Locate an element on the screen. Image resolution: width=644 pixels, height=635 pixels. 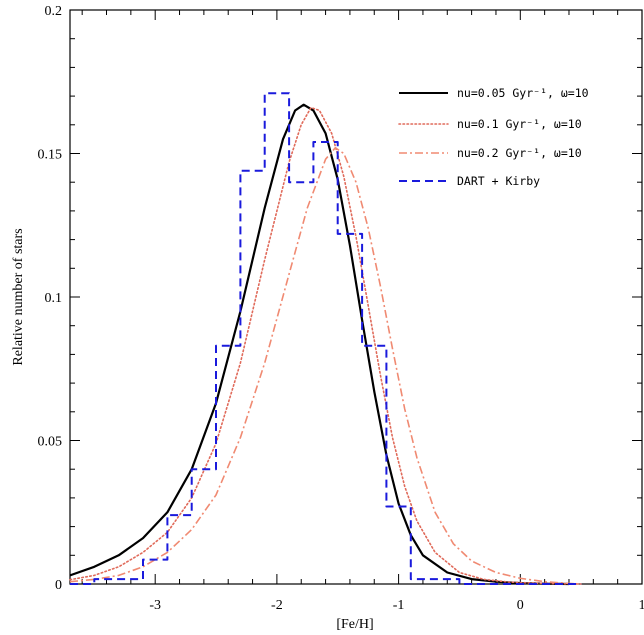
legend-label-series-2: nu=0.2 Gyr⁻¹, ω=10 is located at coordinates (519, 153).